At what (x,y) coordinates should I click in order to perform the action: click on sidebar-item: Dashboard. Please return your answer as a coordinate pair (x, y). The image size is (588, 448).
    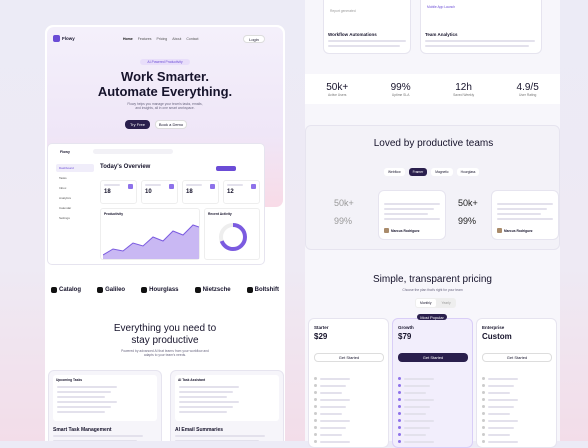
    Looking at the image, I should click on (75, 168).